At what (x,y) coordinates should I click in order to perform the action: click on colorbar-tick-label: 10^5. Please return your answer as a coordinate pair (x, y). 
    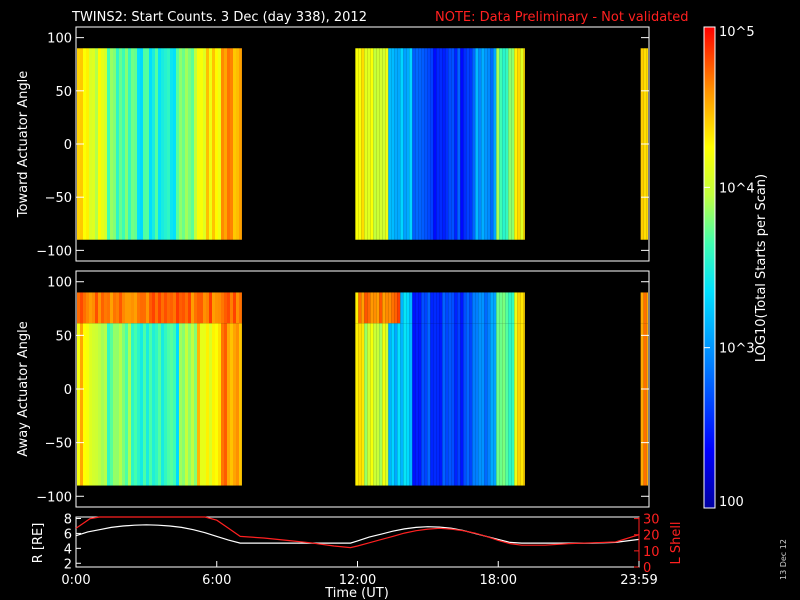
    Looking at the image, I should click on (737, 32).